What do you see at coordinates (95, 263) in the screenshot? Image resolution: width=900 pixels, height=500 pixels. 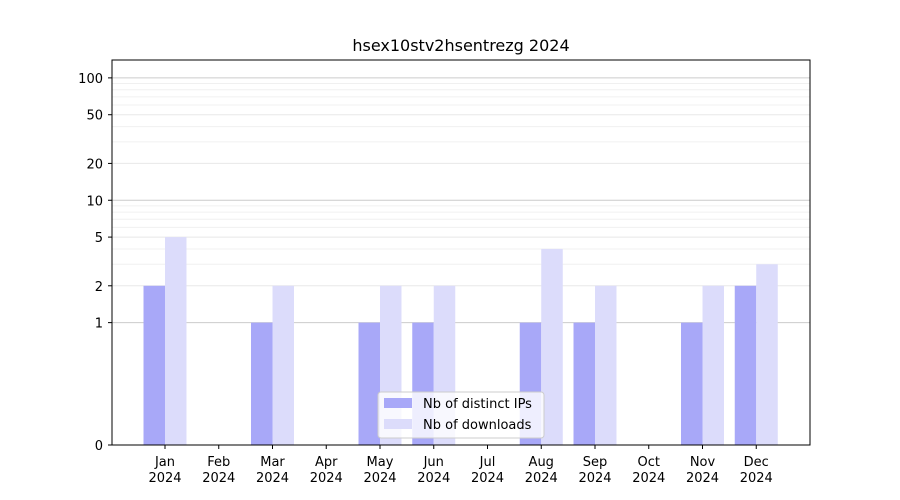 I see `y-axis: 0 1 2 5 10 20 50 100` at bounding box center [95, 263].